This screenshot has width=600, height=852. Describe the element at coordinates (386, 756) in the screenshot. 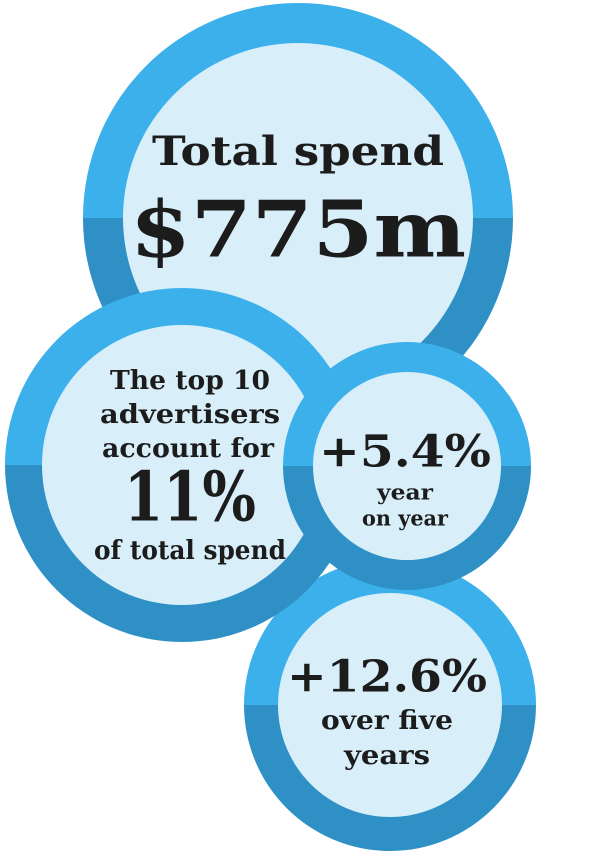

I see `label: years` at that location.